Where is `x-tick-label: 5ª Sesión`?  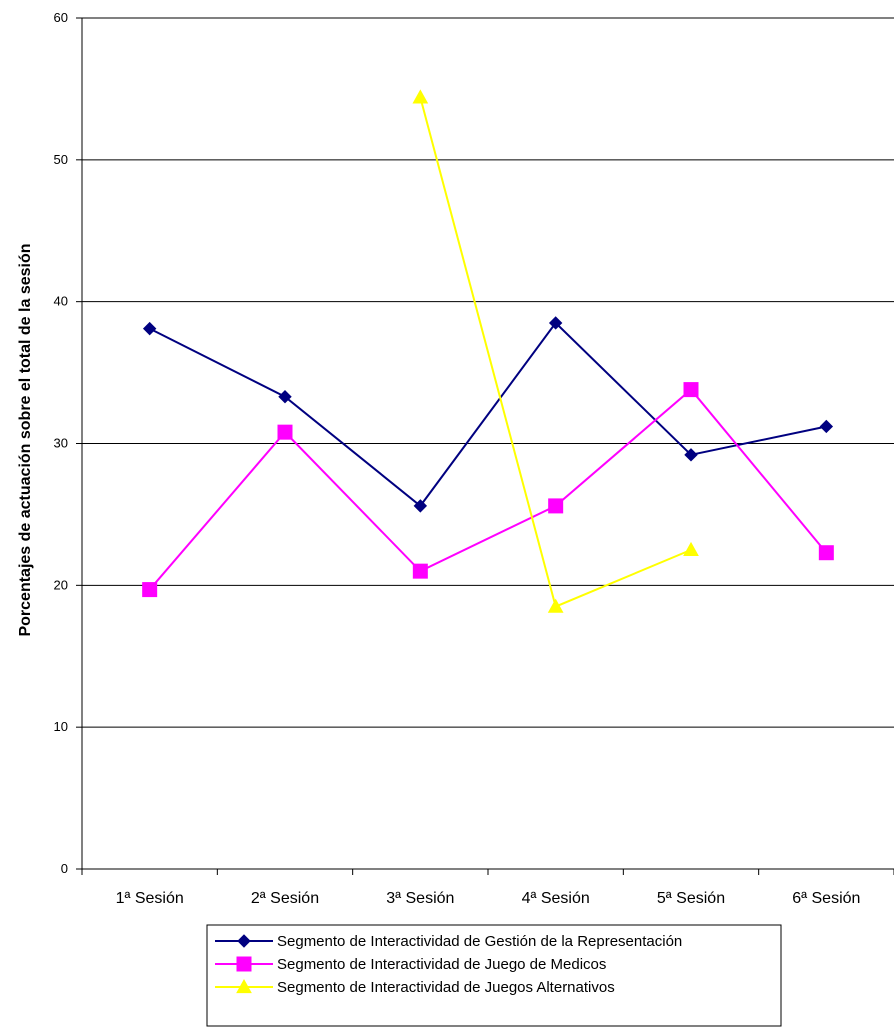
x-tick-label: 5ª Sesión is located at coordinates (691, 898).